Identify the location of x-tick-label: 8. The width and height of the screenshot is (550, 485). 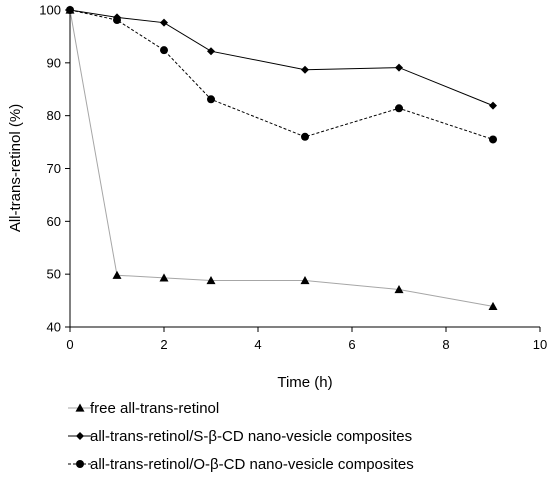
(445, 344).